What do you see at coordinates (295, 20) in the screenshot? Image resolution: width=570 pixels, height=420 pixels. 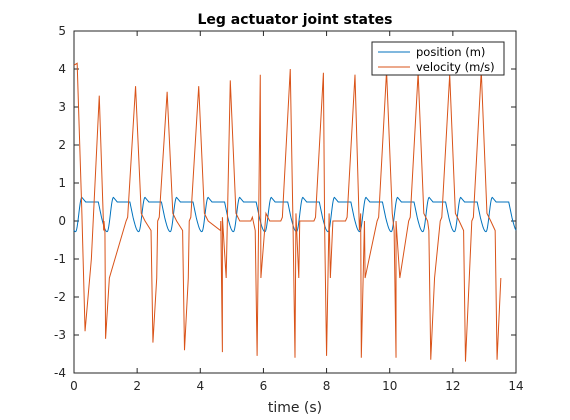 I see `chart-title: Leg actuator joint states` at bounding box center [295, 20].